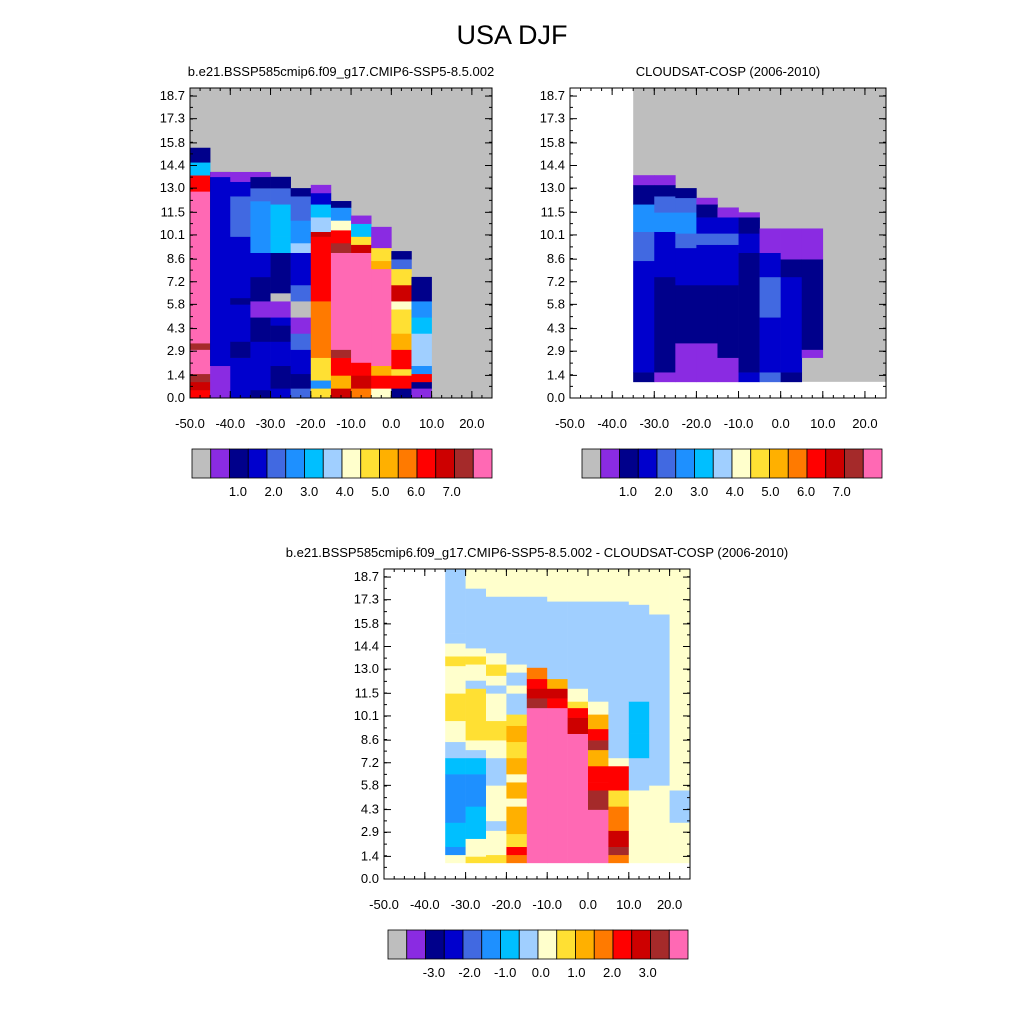  What do you see at coordinates (697, 423) in the screenshot?
I see `x-tick-label: -20.0` at bounding box center [697, 423].